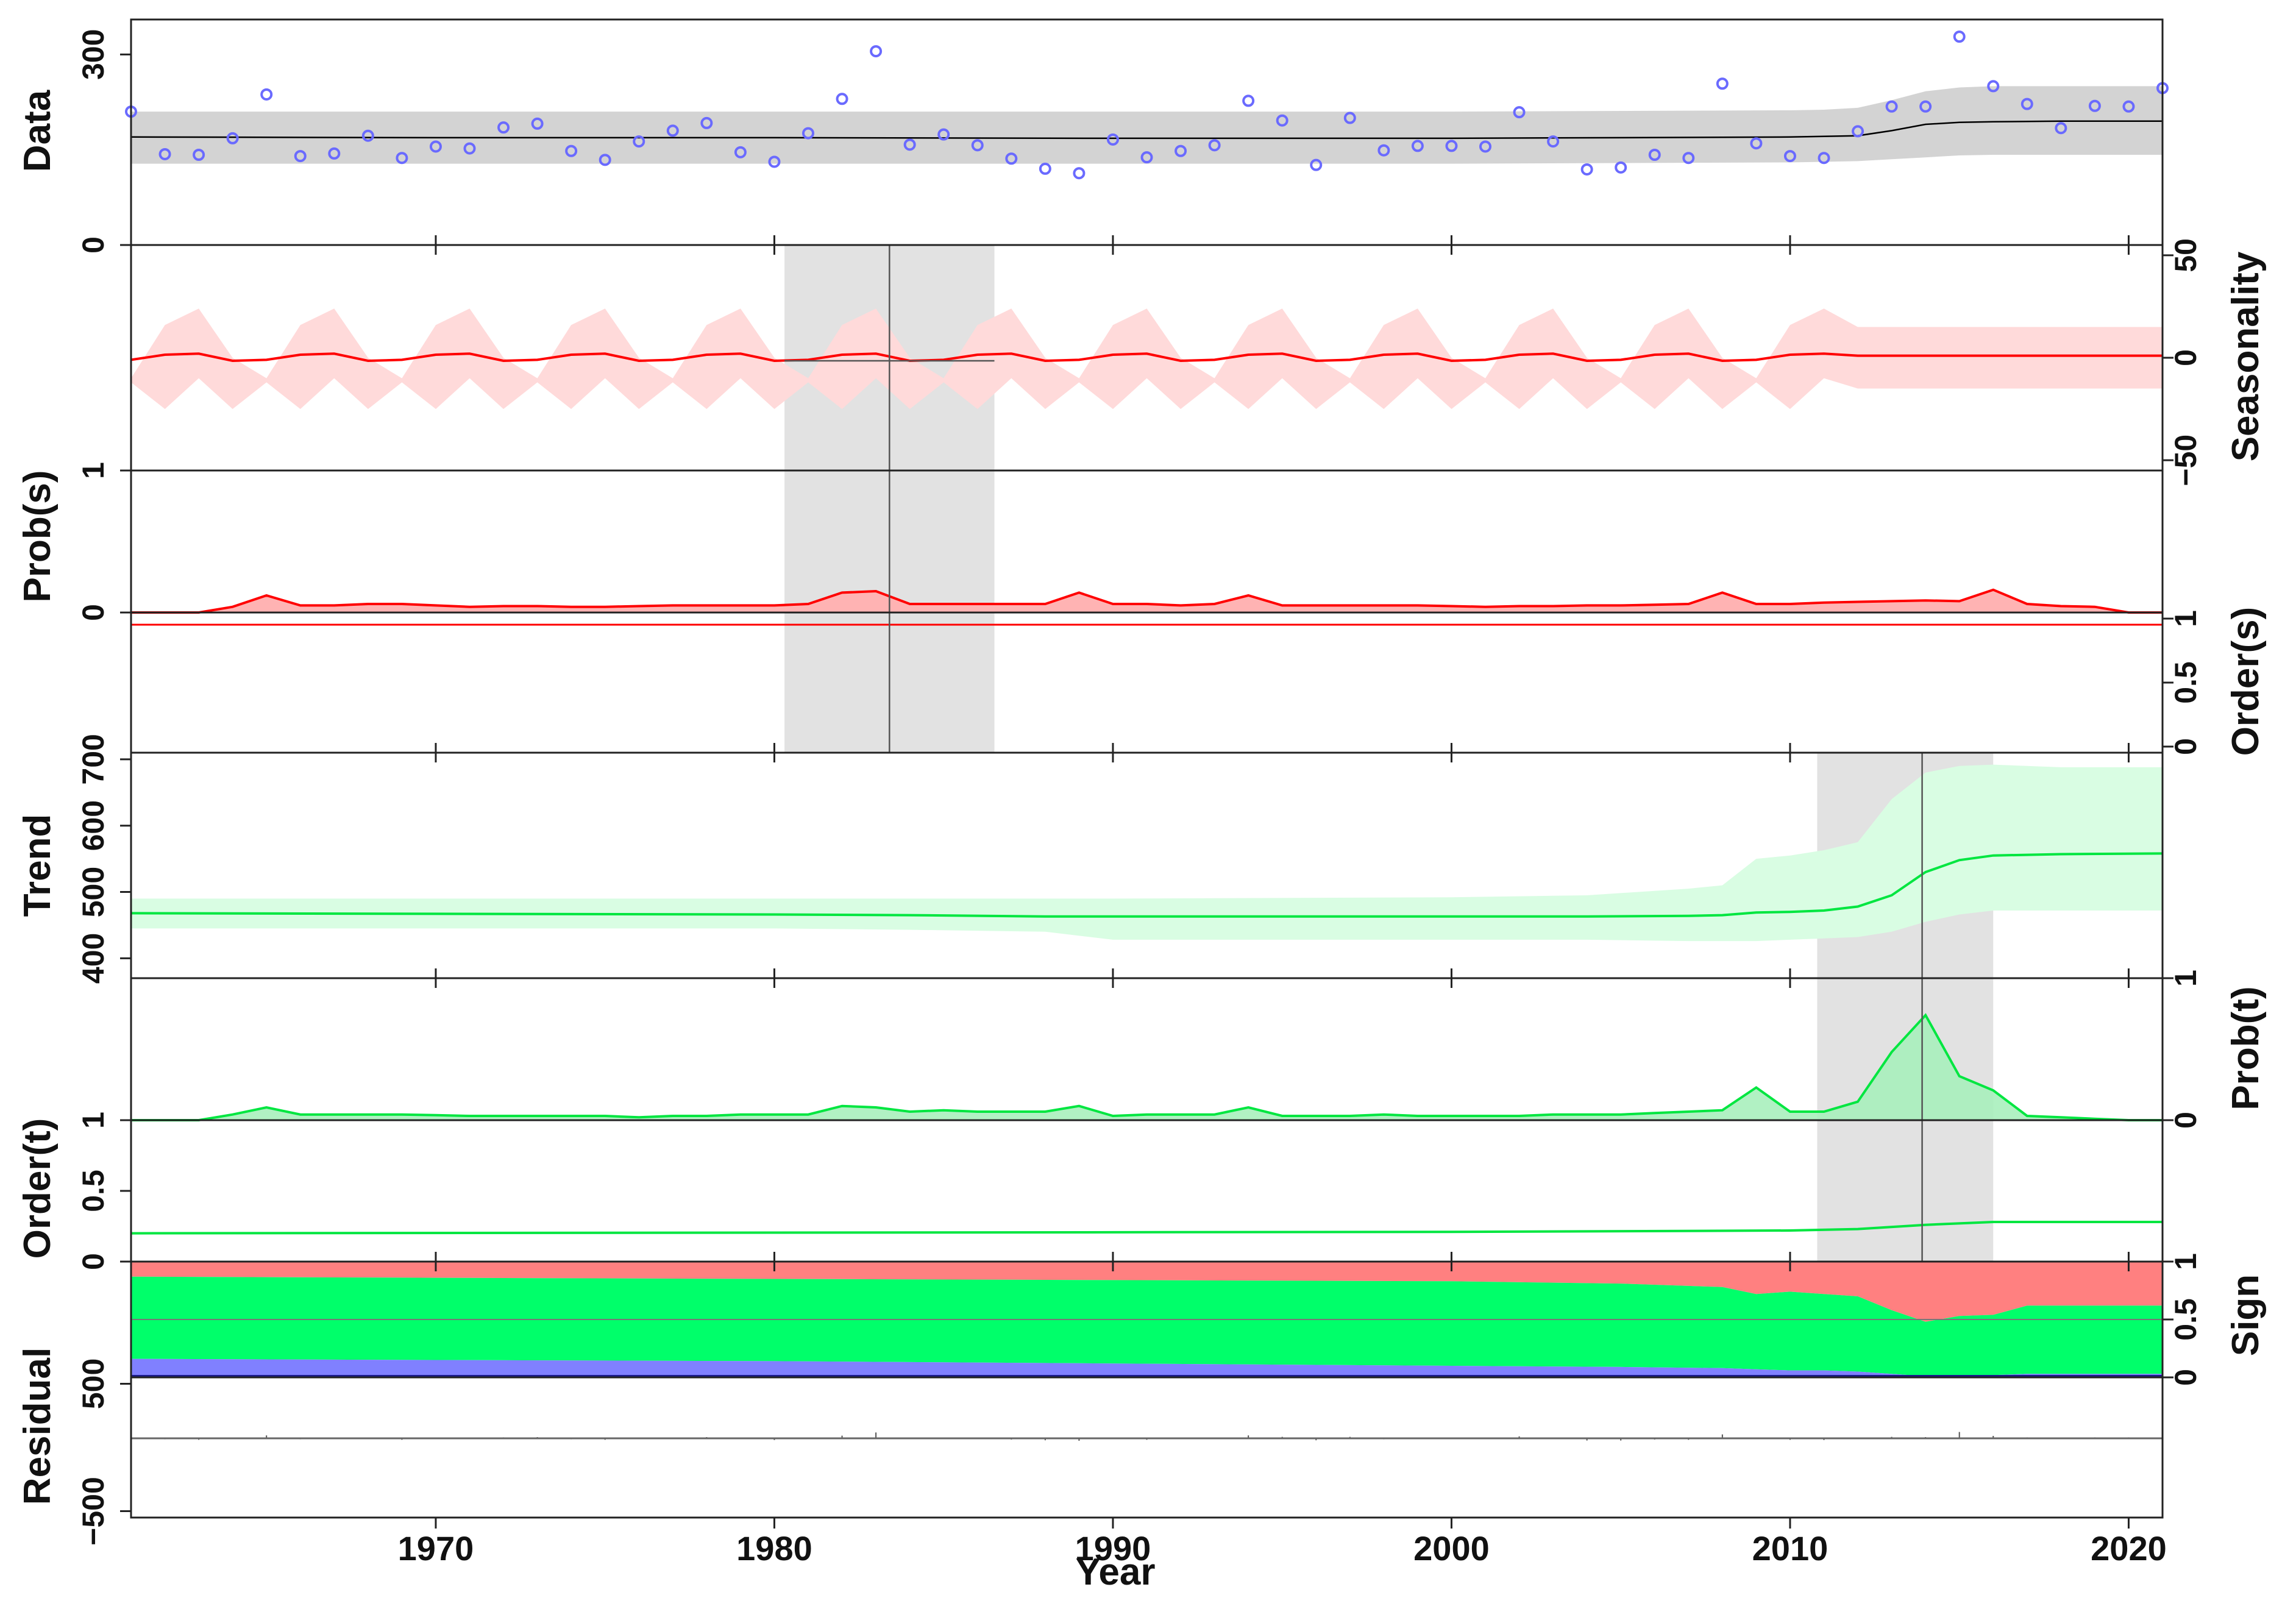 This screenshot has height=1598, width=2296. I want to click on season-band, so click(1147, 359).